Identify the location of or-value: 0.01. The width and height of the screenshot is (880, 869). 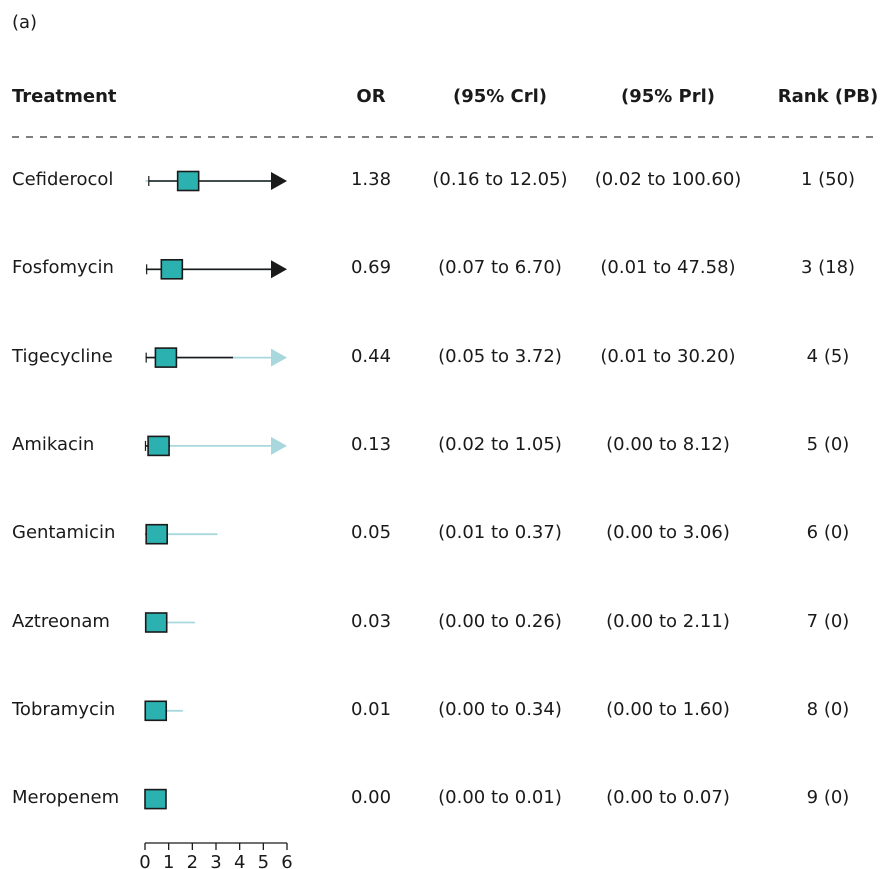
(371, 709).